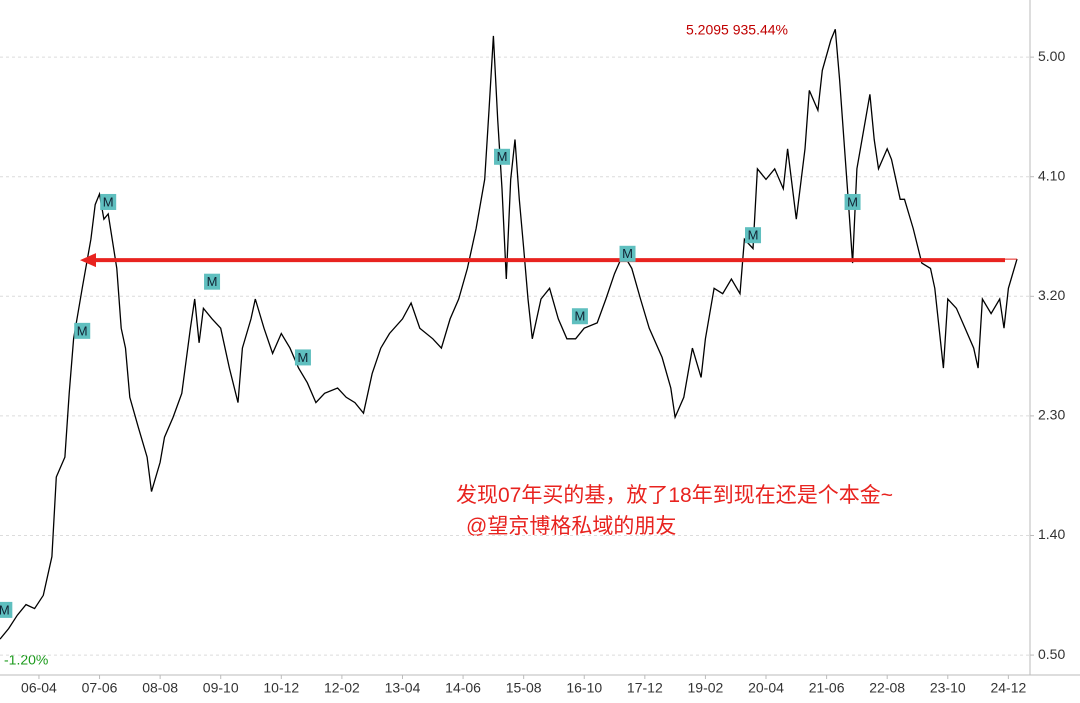  I want to click on y-tick-label: 0.50, so click(1051, 654).